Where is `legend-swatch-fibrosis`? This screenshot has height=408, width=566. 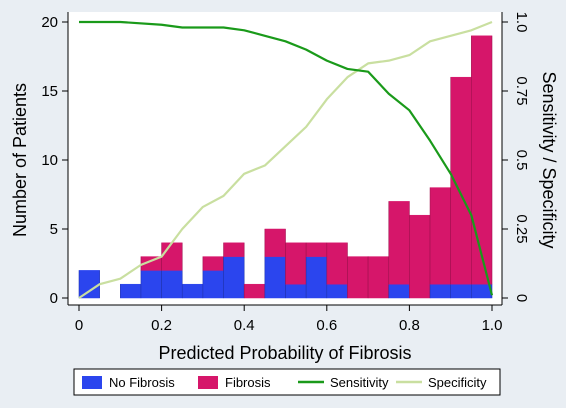
legend-swatch-fibrosis is located at coordinates (208, 382).